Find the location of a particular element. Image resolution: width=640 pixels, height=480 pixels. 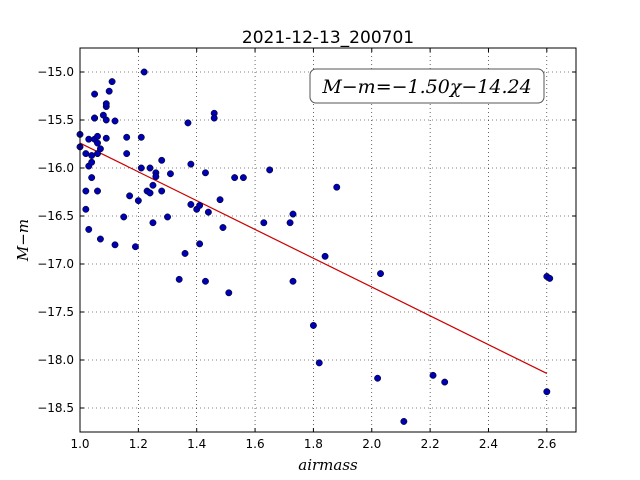

x-tick-label: 1.8 is located at coordinates (313, 444).